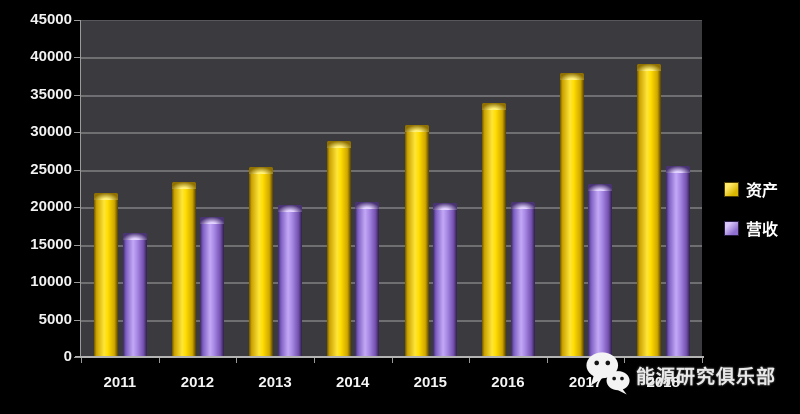 Image resolution: width=800 pixels, height=414 pixels. What do you see at coordinates (677, 262) in the screenshot?
I see `bar-series1-2018` at bounding box center [677, 262].